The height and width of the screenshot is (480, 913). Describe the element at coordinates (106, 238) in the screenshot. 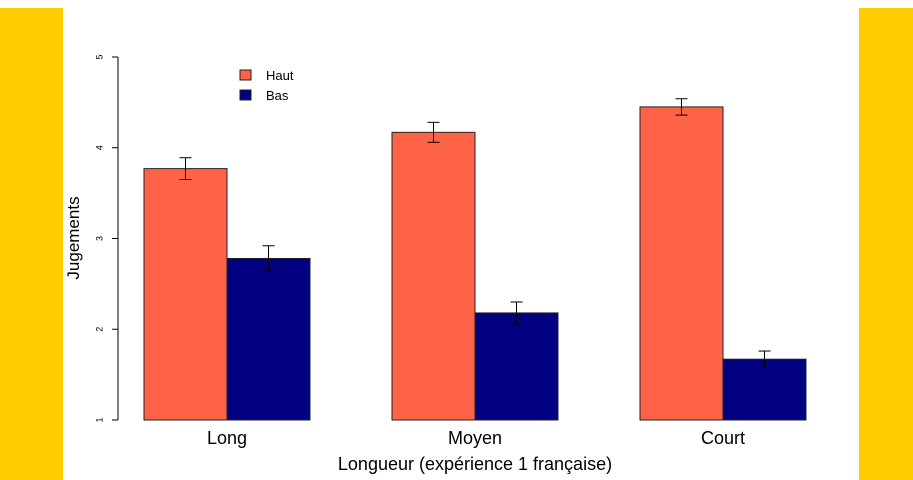

I see `y-axis: 1 2 3 4 5` at that location.